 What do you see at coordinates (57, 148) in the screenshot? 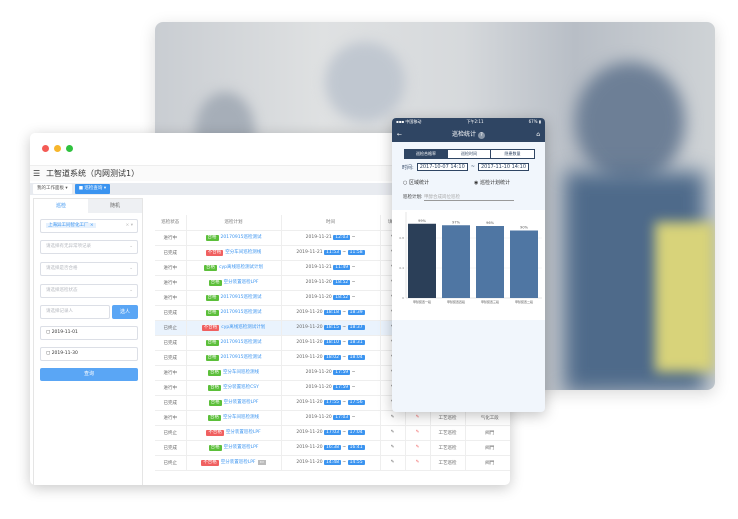
I see `minimize-button` at bounding box center [57, 148].